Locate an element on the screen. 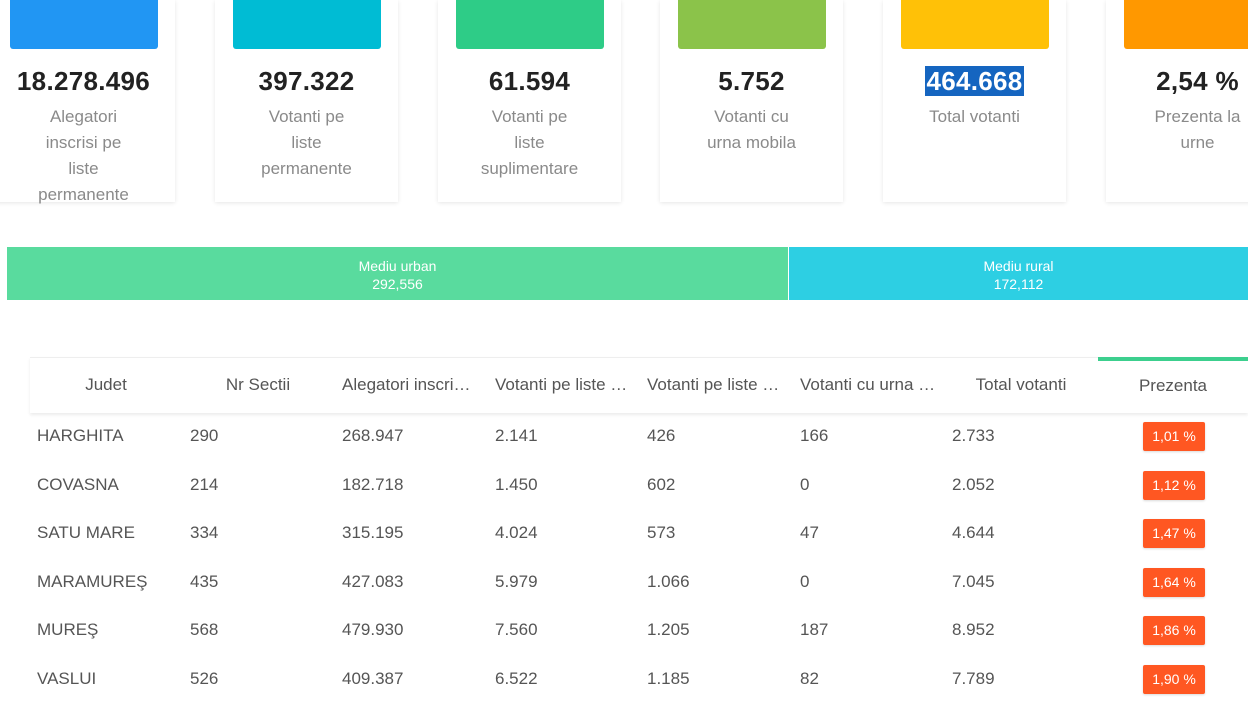 This screenshot has width=1248, height=703. selected-value-highlight: 464.668 is located at coordinates (974, 81).